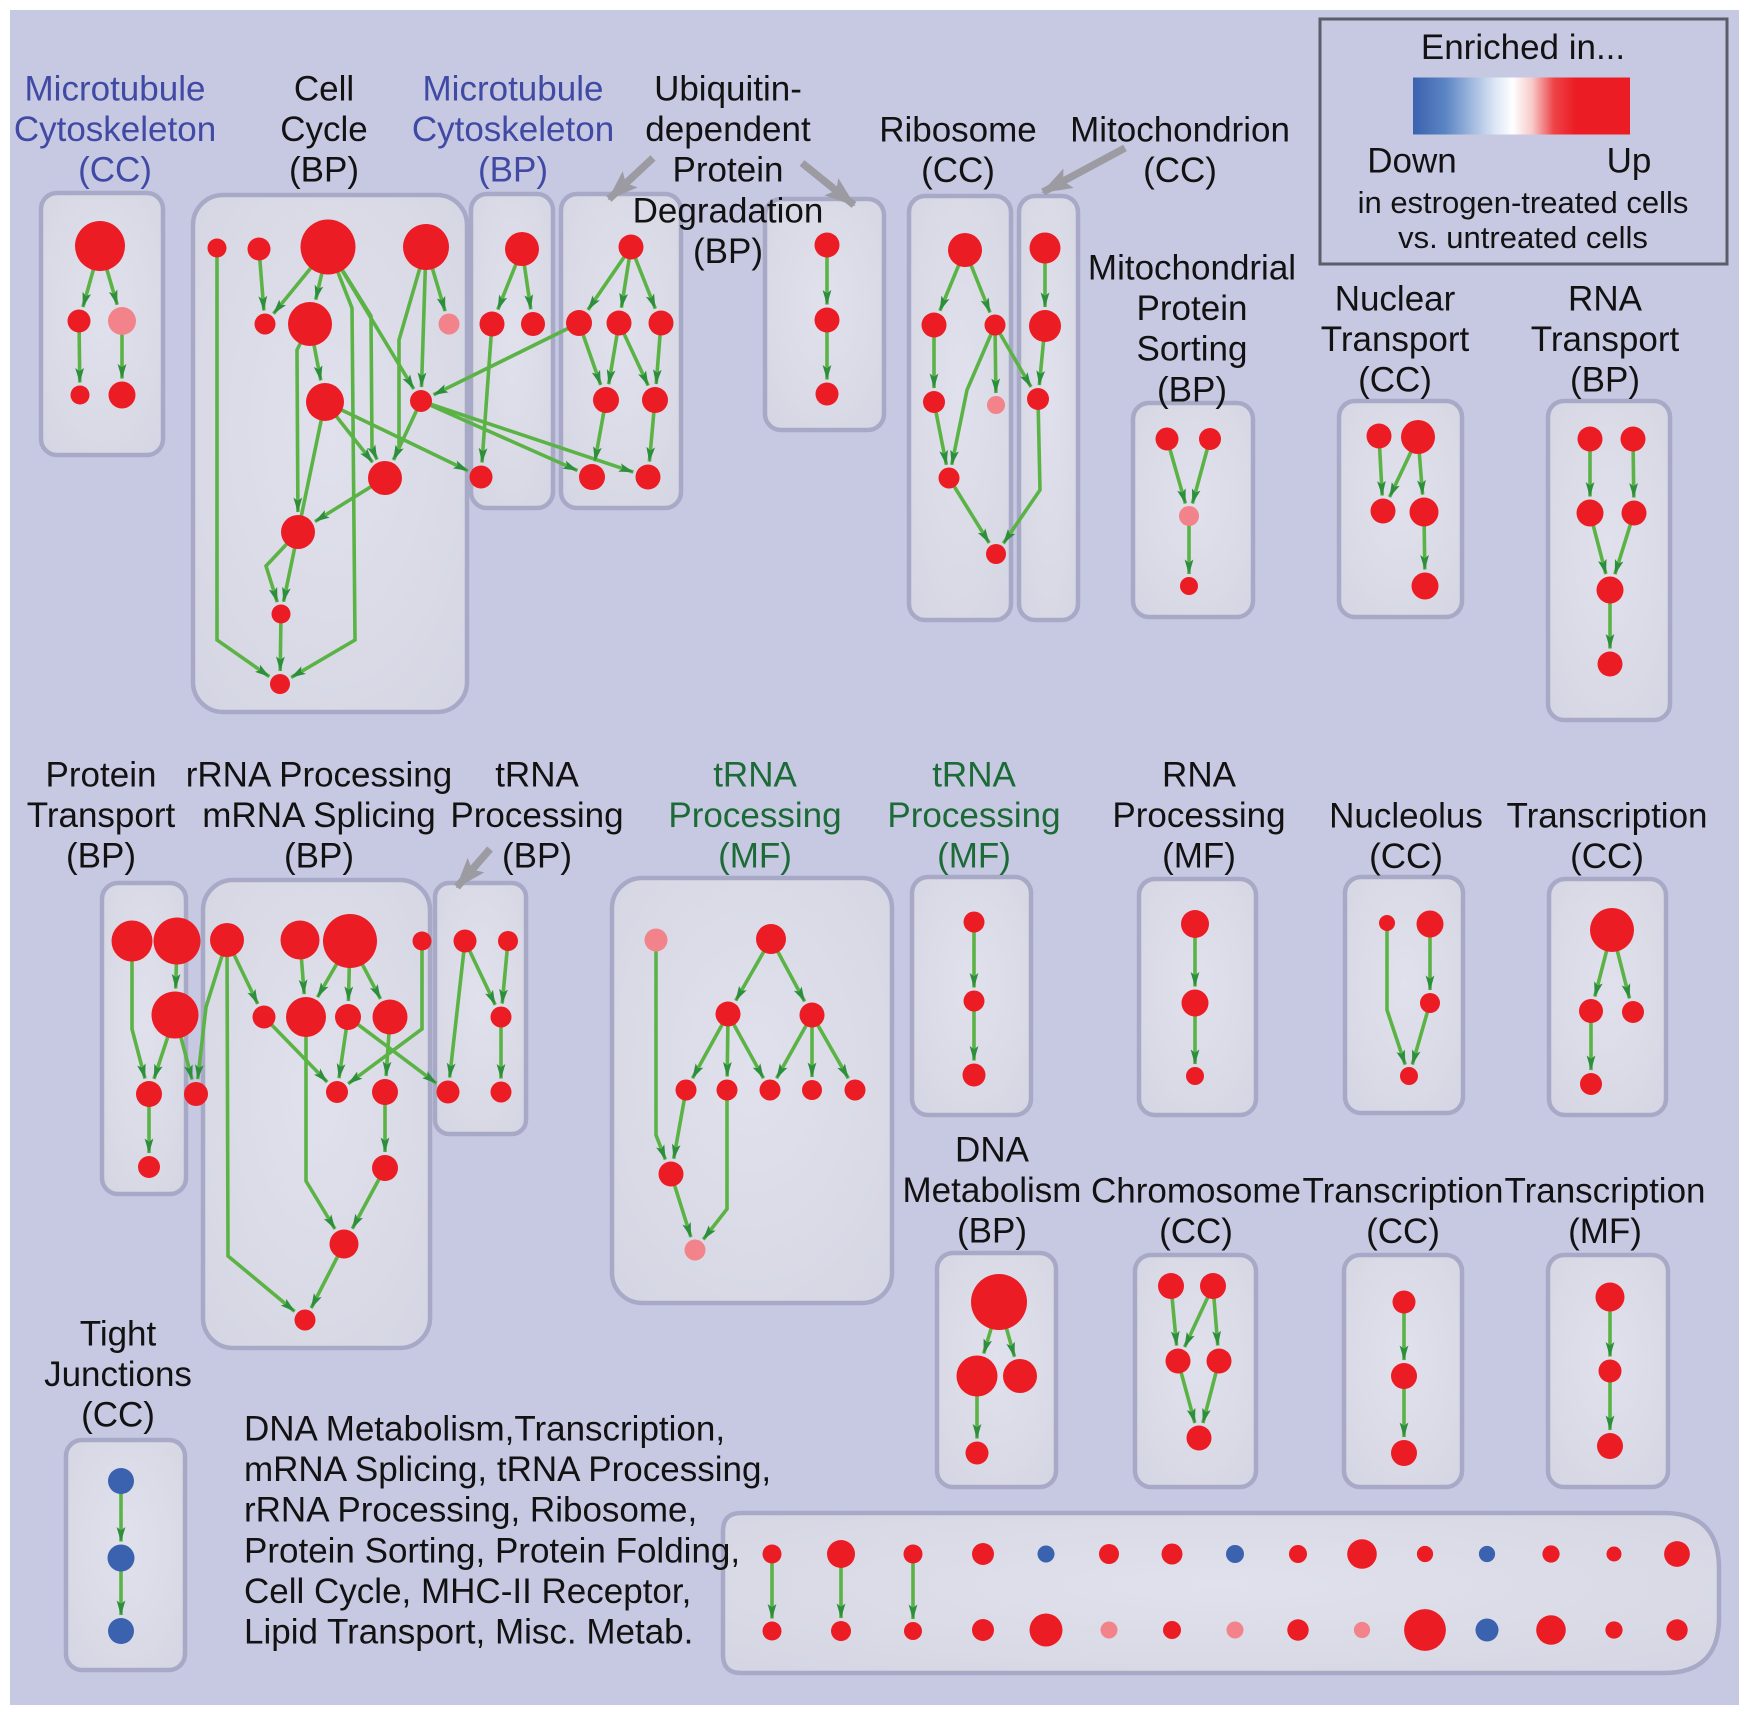 This screenshot has width=1750, height=1715. I want to click on svg-text: rRNA Processing, Ribosome,, so click(470, 1510).